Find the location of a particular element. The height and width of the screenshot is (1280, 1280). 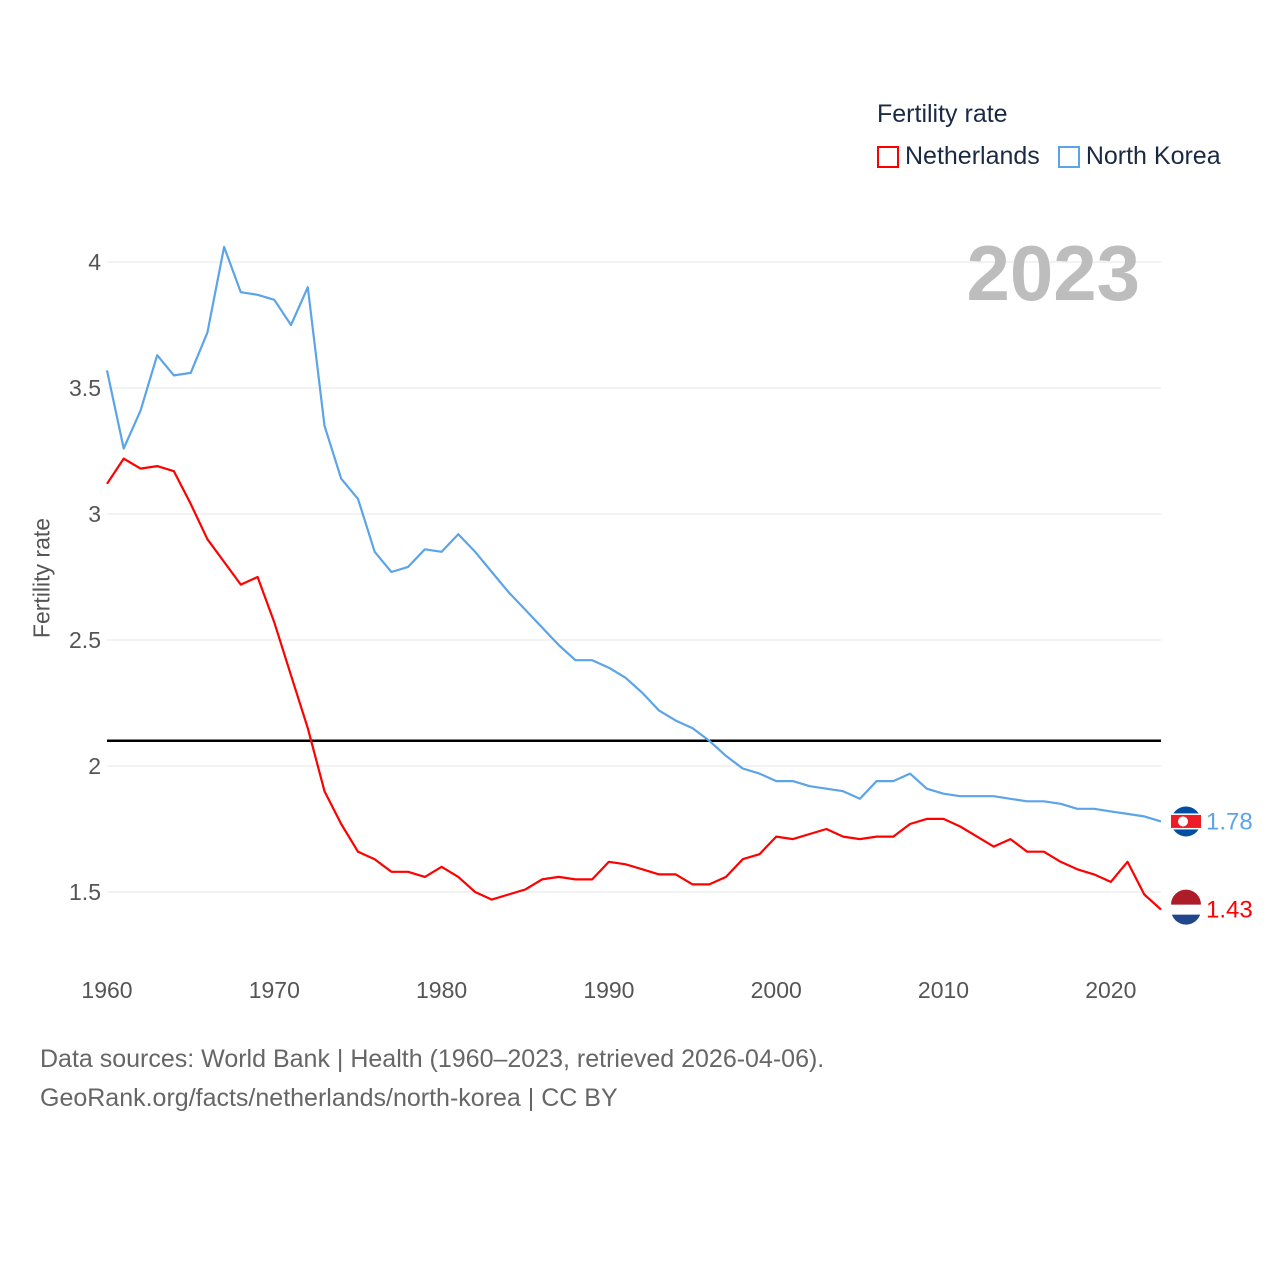

legend-label: North Korea is located at coordinates (1153, 156).